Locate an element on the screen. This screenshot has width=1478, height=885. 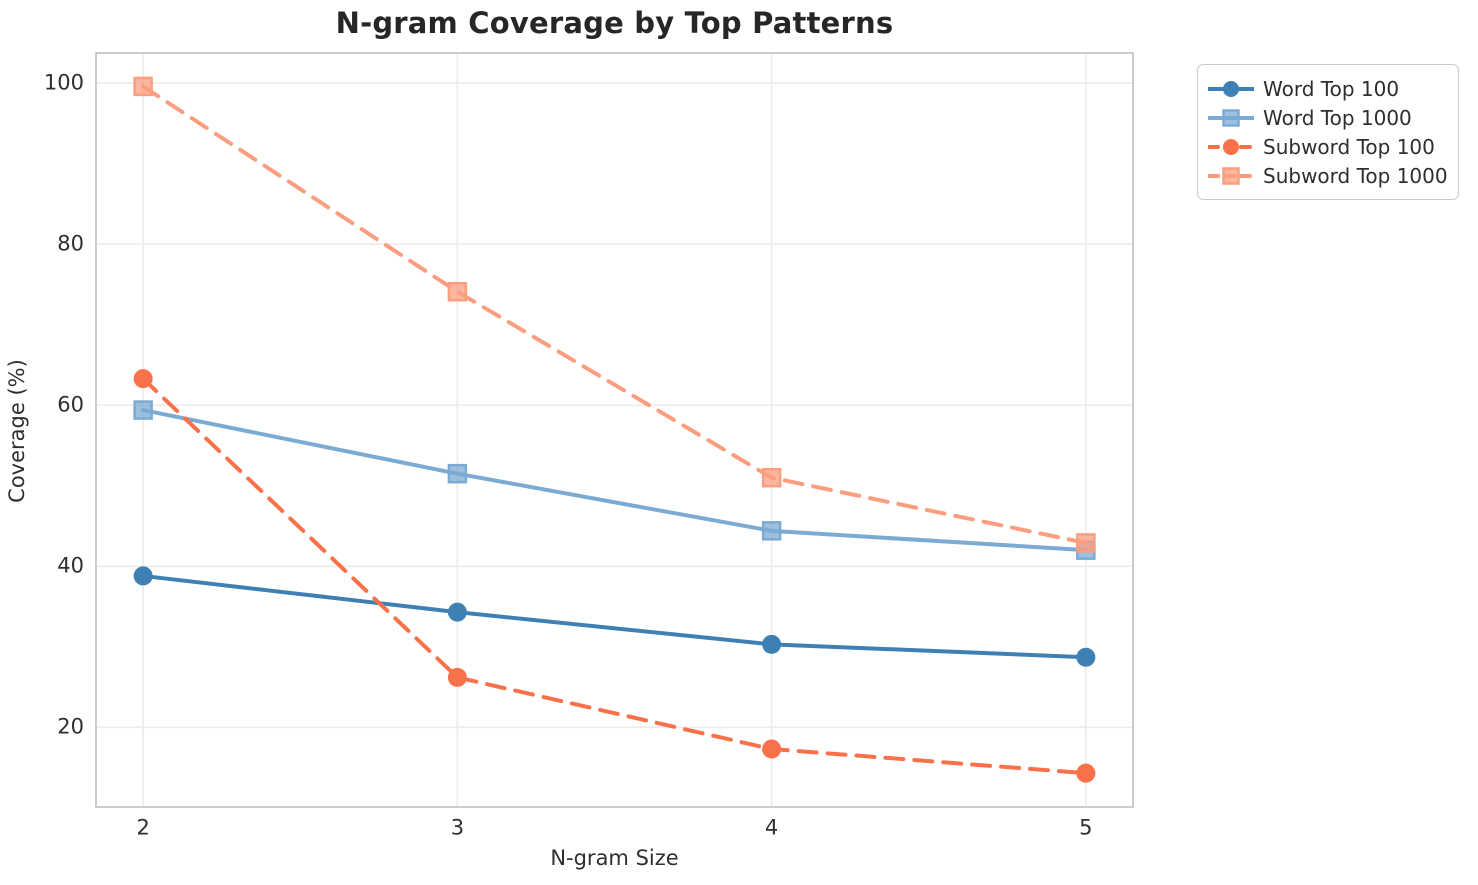
legend-item: Word Top 1000 is located at coordinates (1327, 117).